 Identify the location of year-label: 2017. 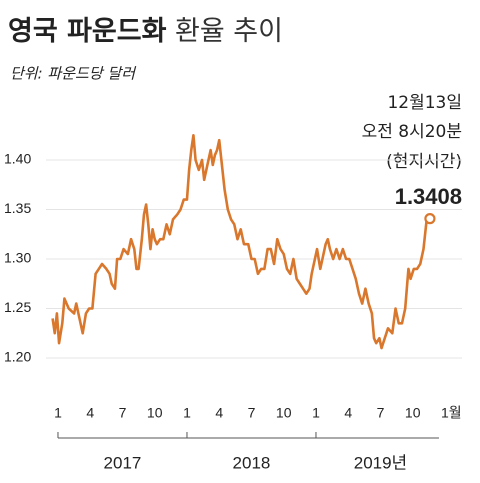
(123, 462).